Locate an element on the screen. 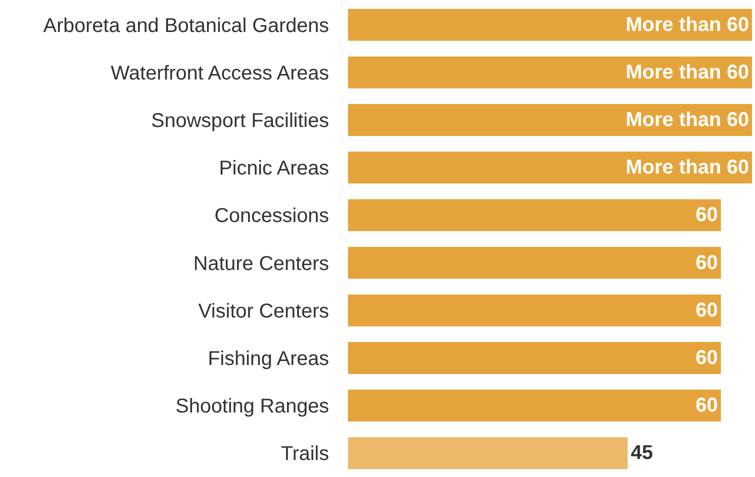 The height and width of the screenshot is (477, 755). y-tick-label: Arboreta and Botanical Gardens is located at coordinates (186, 25).